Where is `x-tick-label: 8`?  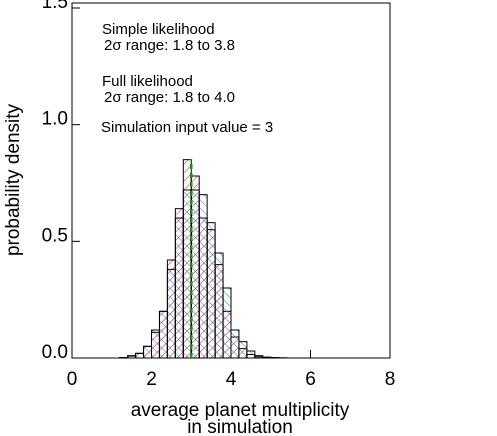 x-tick-label: 8 is located at coordinates (390, 379).